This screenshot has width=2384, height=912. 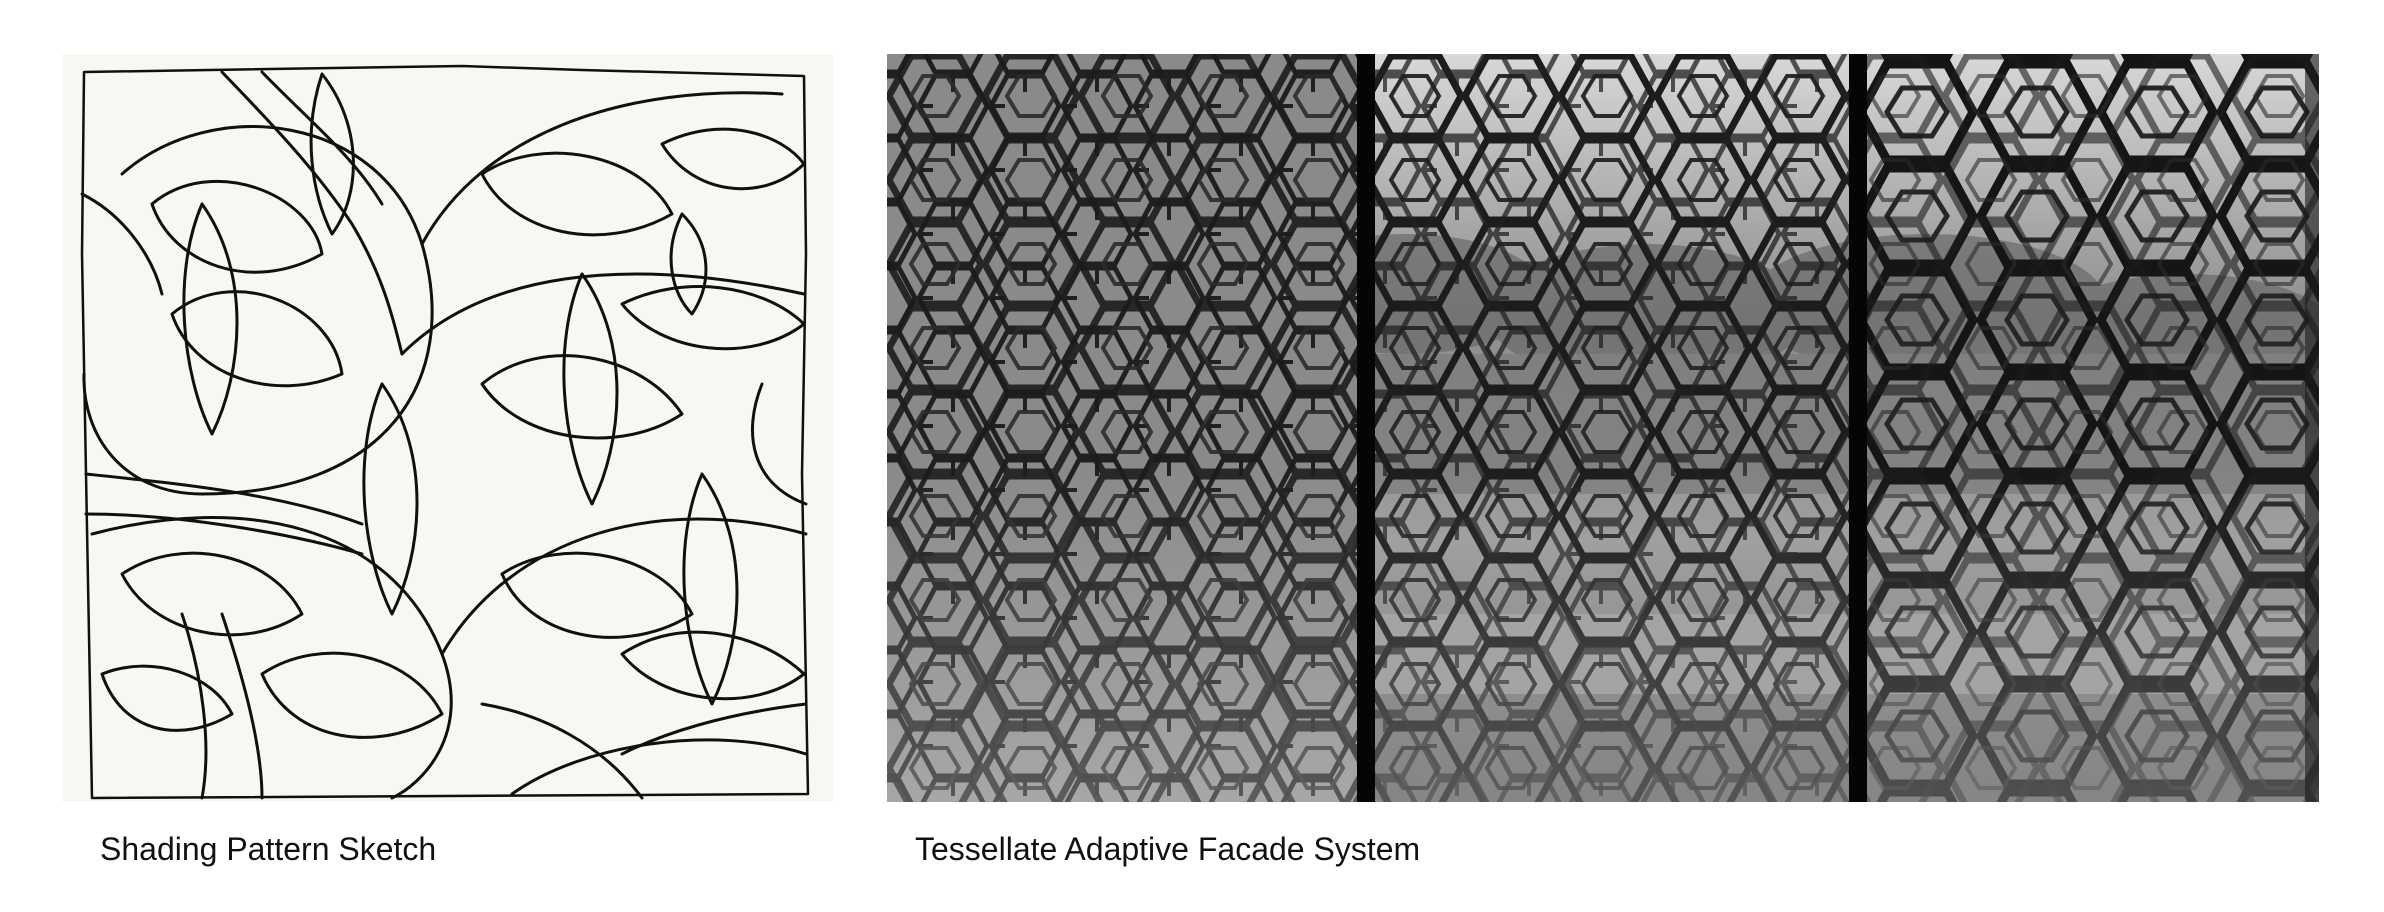 What do you see at coordinates (268, 849) in the screenshot?
I see `sketch-caption: Shading Pattern Sketch` at bounding box center [268, 849].